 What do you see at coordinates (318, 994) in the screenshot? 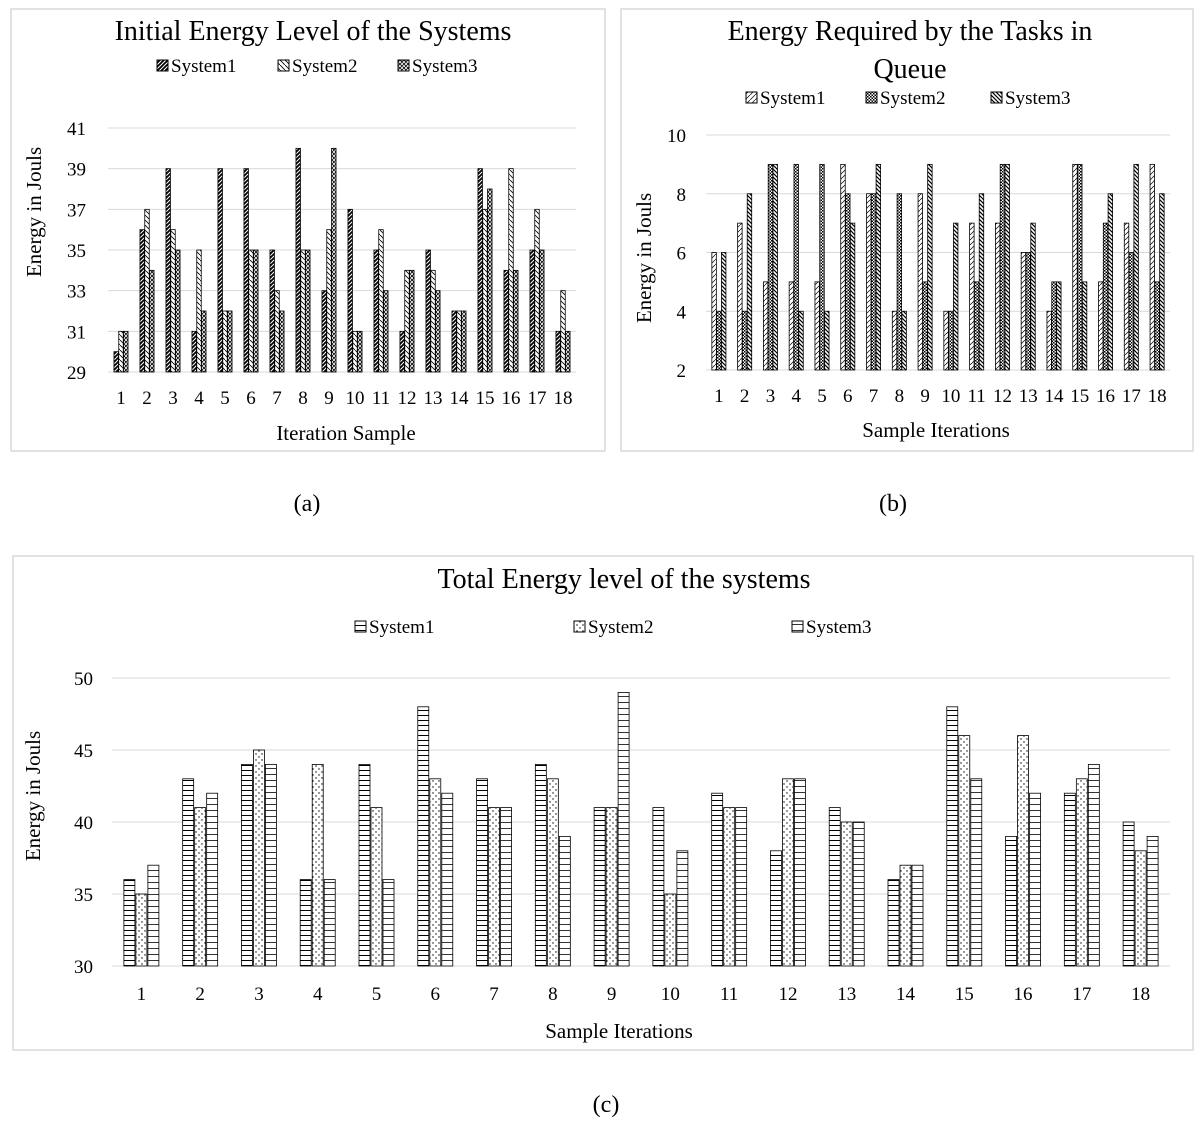
I see `x-tick-label: 4` at bounding box center [318, 994].